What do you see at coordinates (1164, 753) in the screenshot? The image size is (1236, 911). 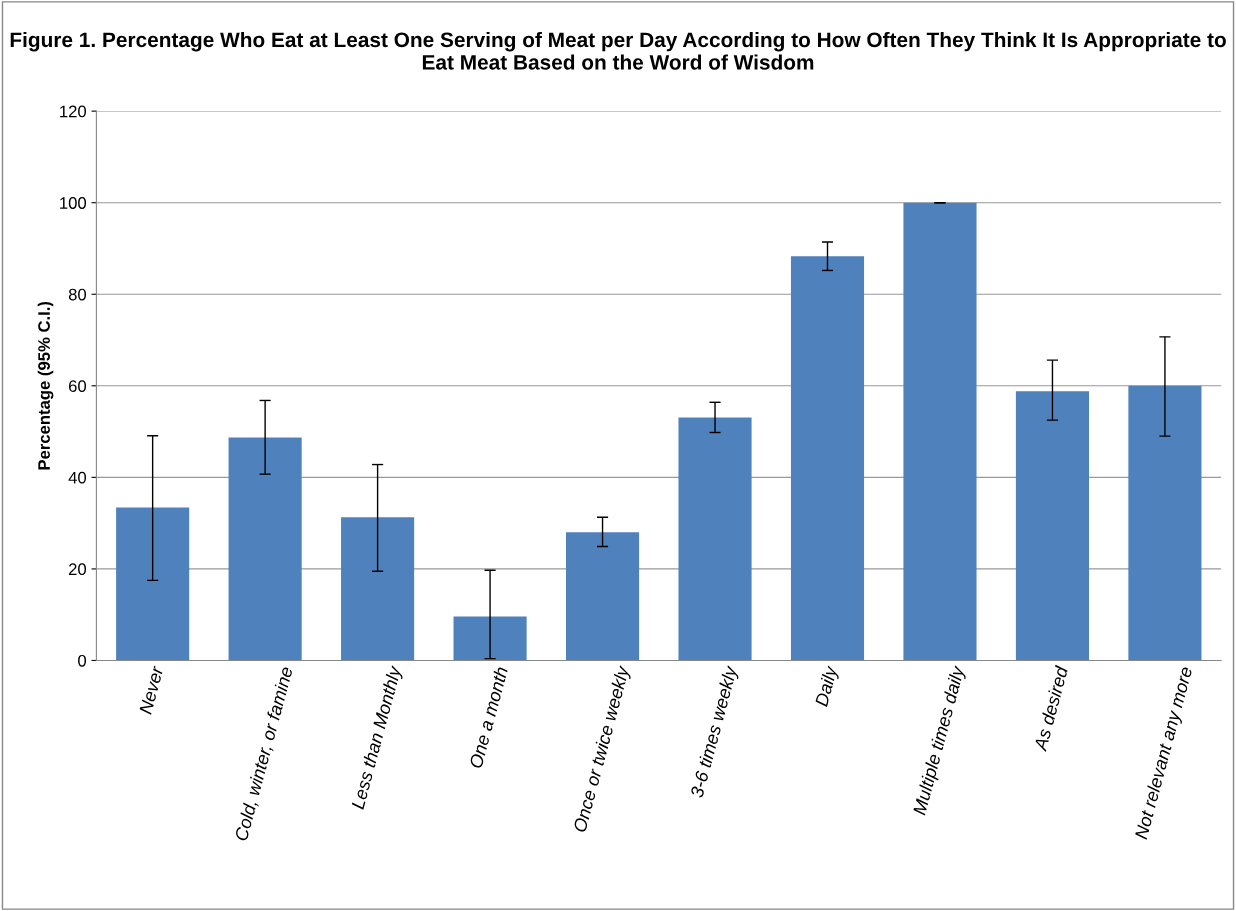 I see `x-tick-label: Not relevant any more` at bounding box center [1164, 753].